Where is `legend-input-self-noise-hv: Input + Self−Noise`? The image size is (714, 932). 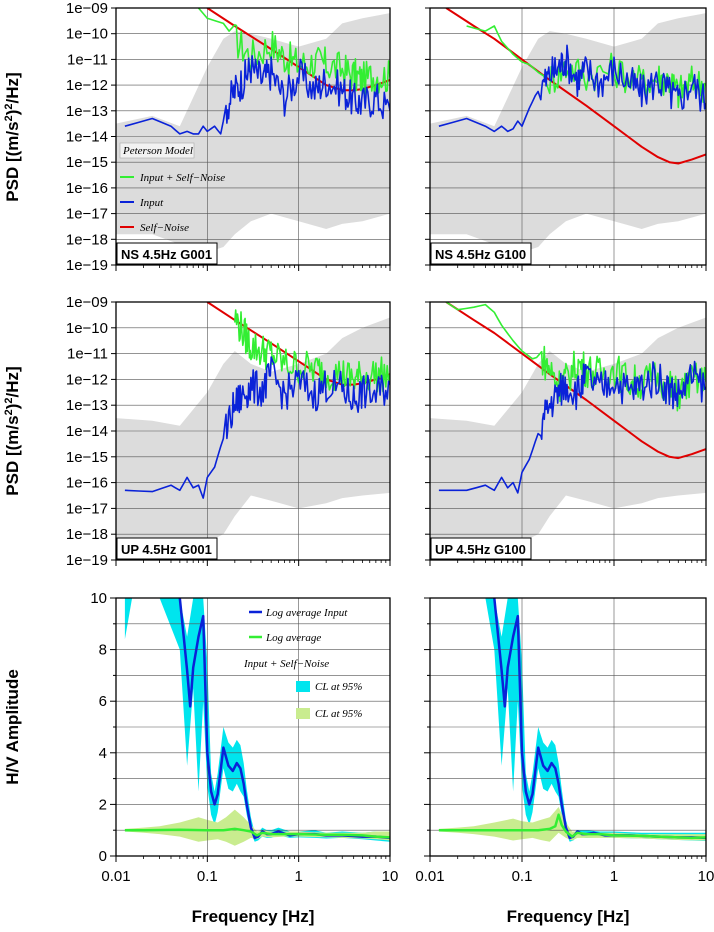
legend-input-self-noise-hv: Input + Self−Noise is located at coordinates (286, 664).